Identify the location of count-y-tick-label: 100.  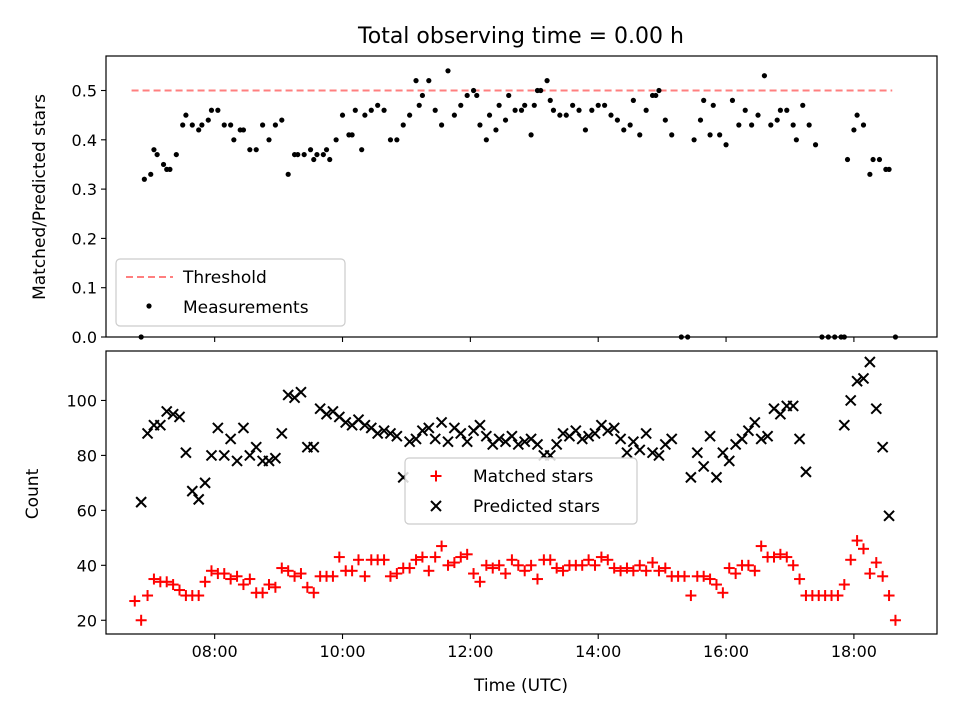
(81, 400).